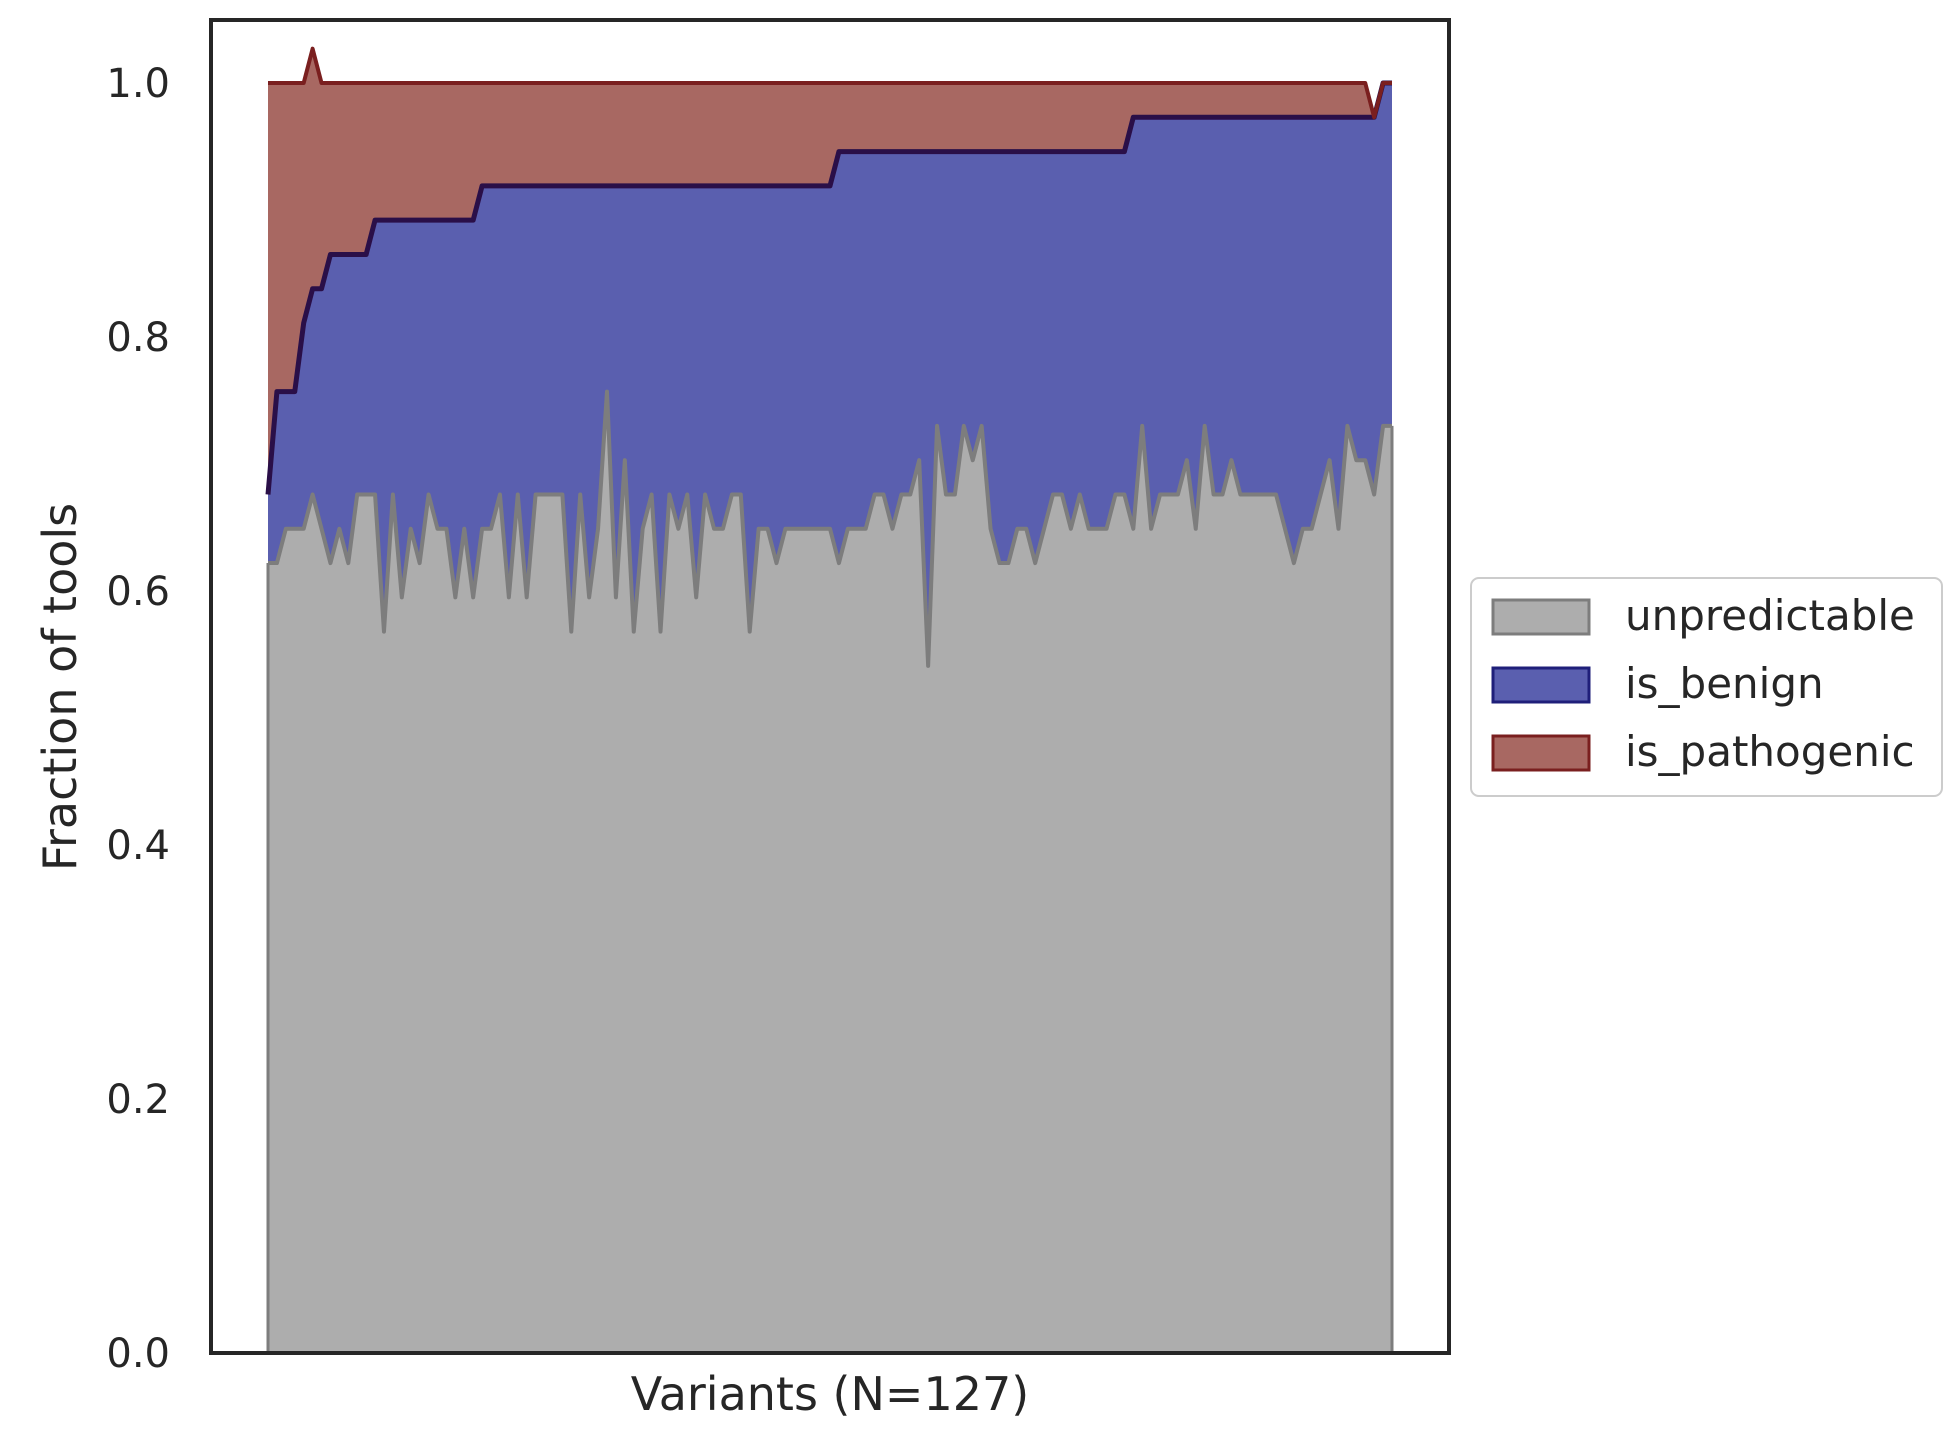  Describe the element at coordinates (1770, 751) in the screenshot. I see `legend-label-is-pathogenic: is_pathogenic` at that location.